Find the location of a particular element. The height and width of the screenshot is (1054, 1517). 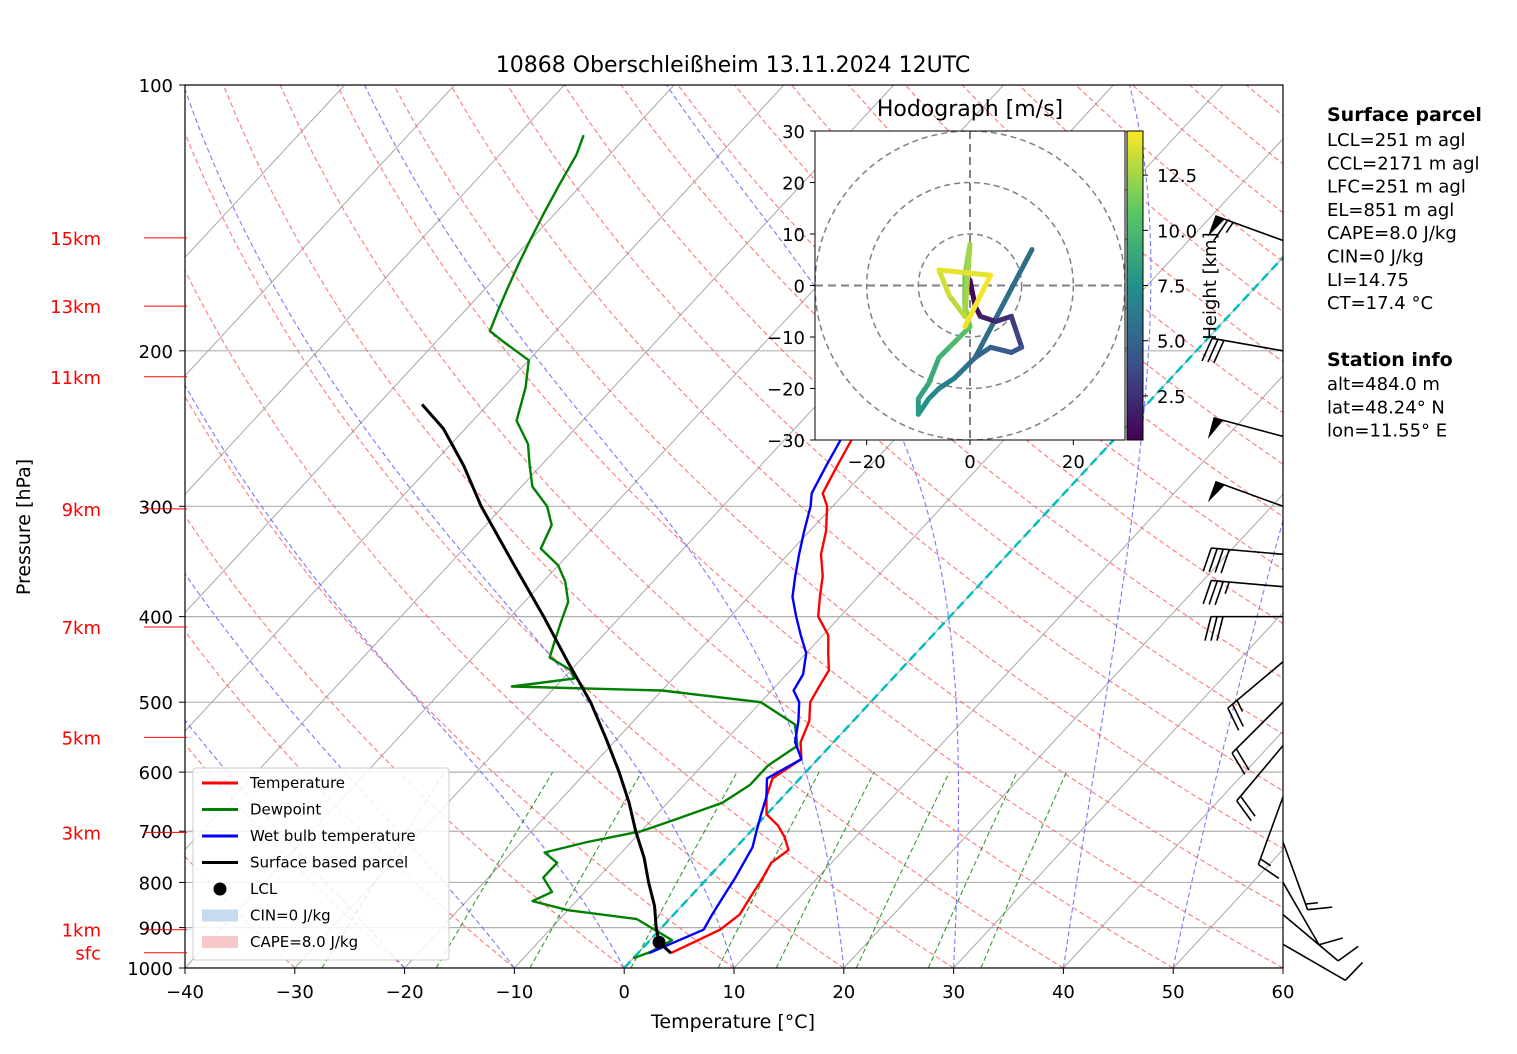

hodo-y-tick-label: 0 is located at coordinates (799, 287).